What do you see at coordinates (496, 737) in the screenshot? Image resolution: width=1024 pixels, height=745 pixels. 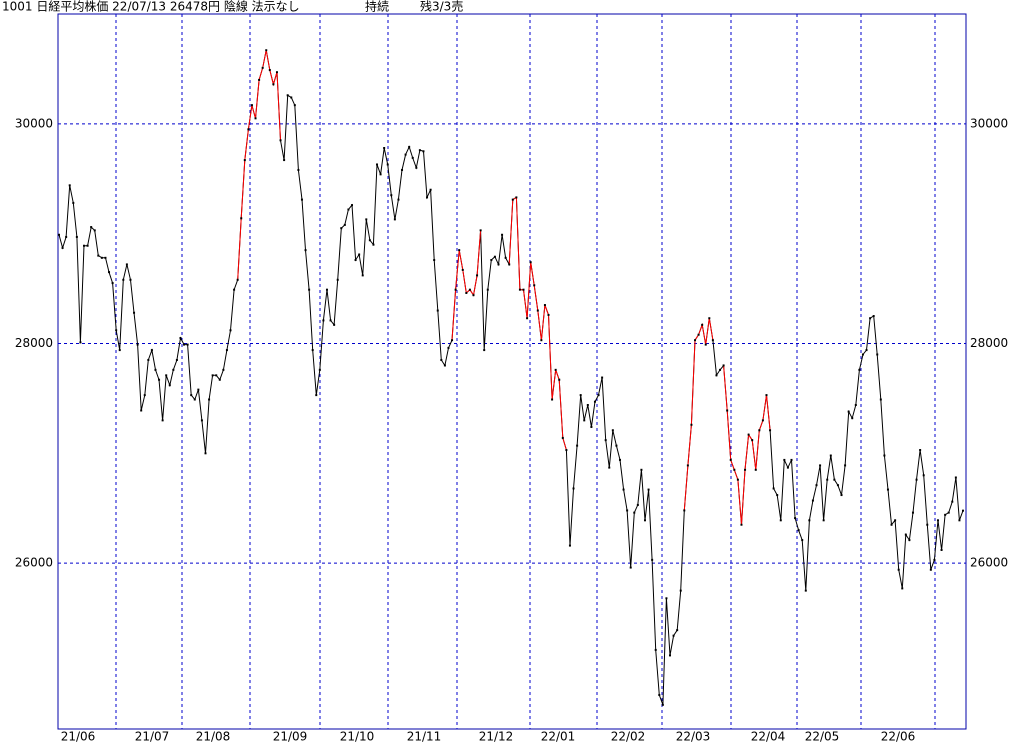 I see `x-tick-label: 21/12` at bounding box center [496, 737].